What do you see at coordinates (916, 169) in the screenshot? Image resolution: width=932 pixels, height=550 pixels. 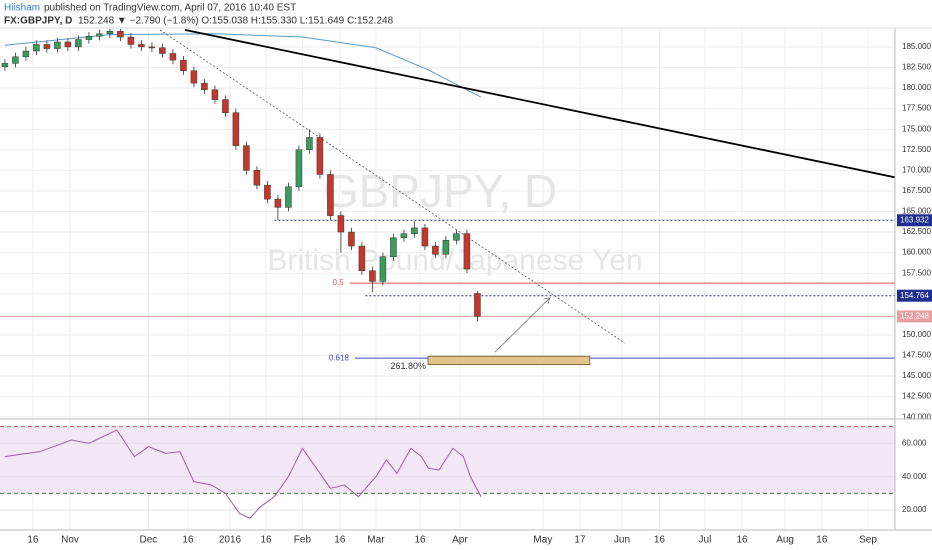 I see `y-tick-label: 170.000` at bounding box center [916, 169].